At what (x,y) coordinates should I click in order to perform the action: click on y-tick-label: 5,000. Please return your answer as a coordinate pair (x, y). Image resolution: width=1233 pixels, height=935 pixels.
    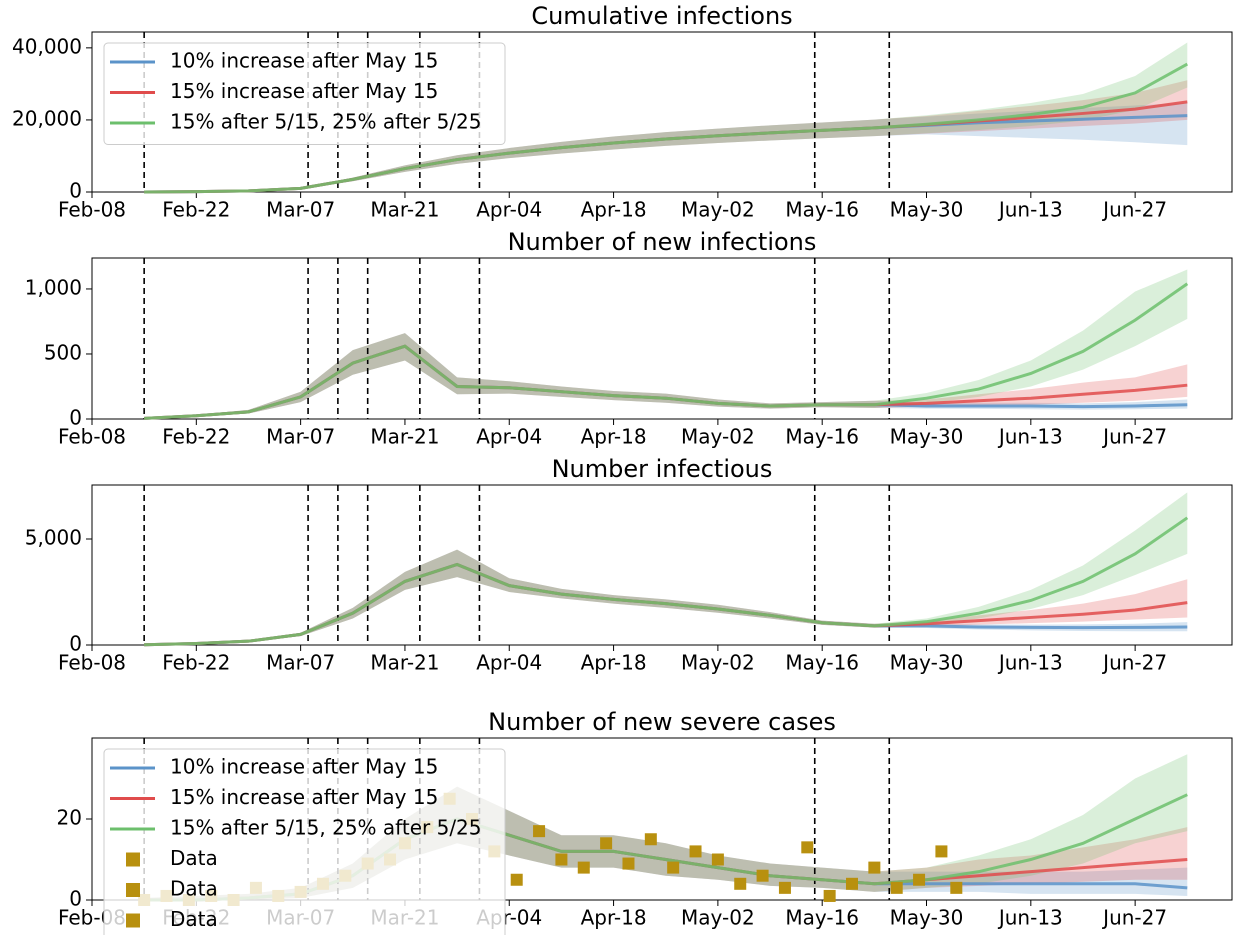
    Looking at the image, I should click on (53, 537).